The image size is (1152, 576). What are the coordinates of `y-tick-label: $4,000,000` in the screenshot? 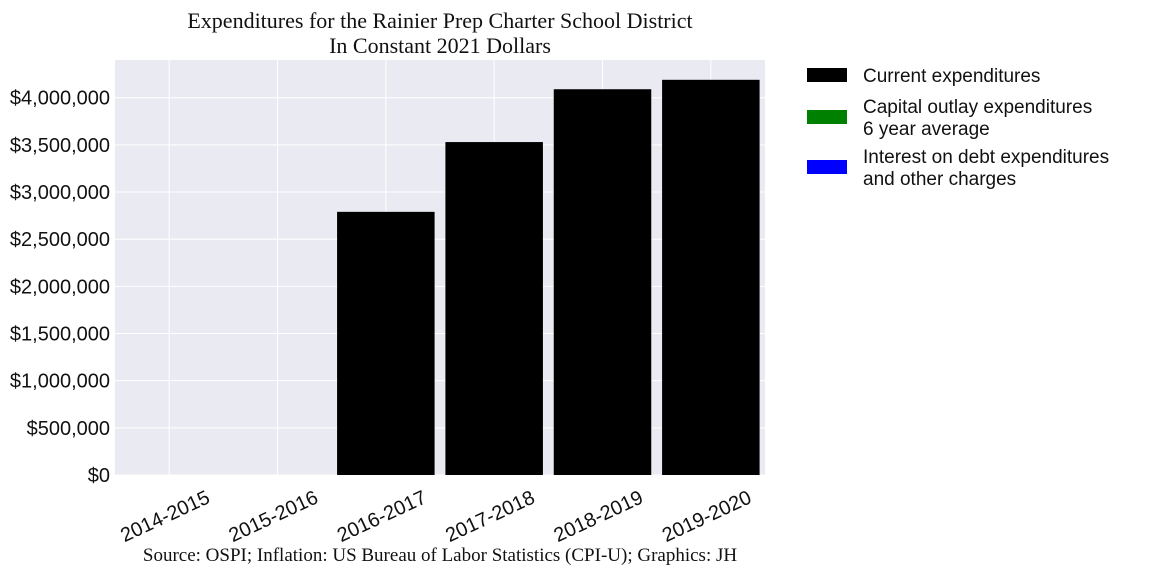 It's located at (60, 99).